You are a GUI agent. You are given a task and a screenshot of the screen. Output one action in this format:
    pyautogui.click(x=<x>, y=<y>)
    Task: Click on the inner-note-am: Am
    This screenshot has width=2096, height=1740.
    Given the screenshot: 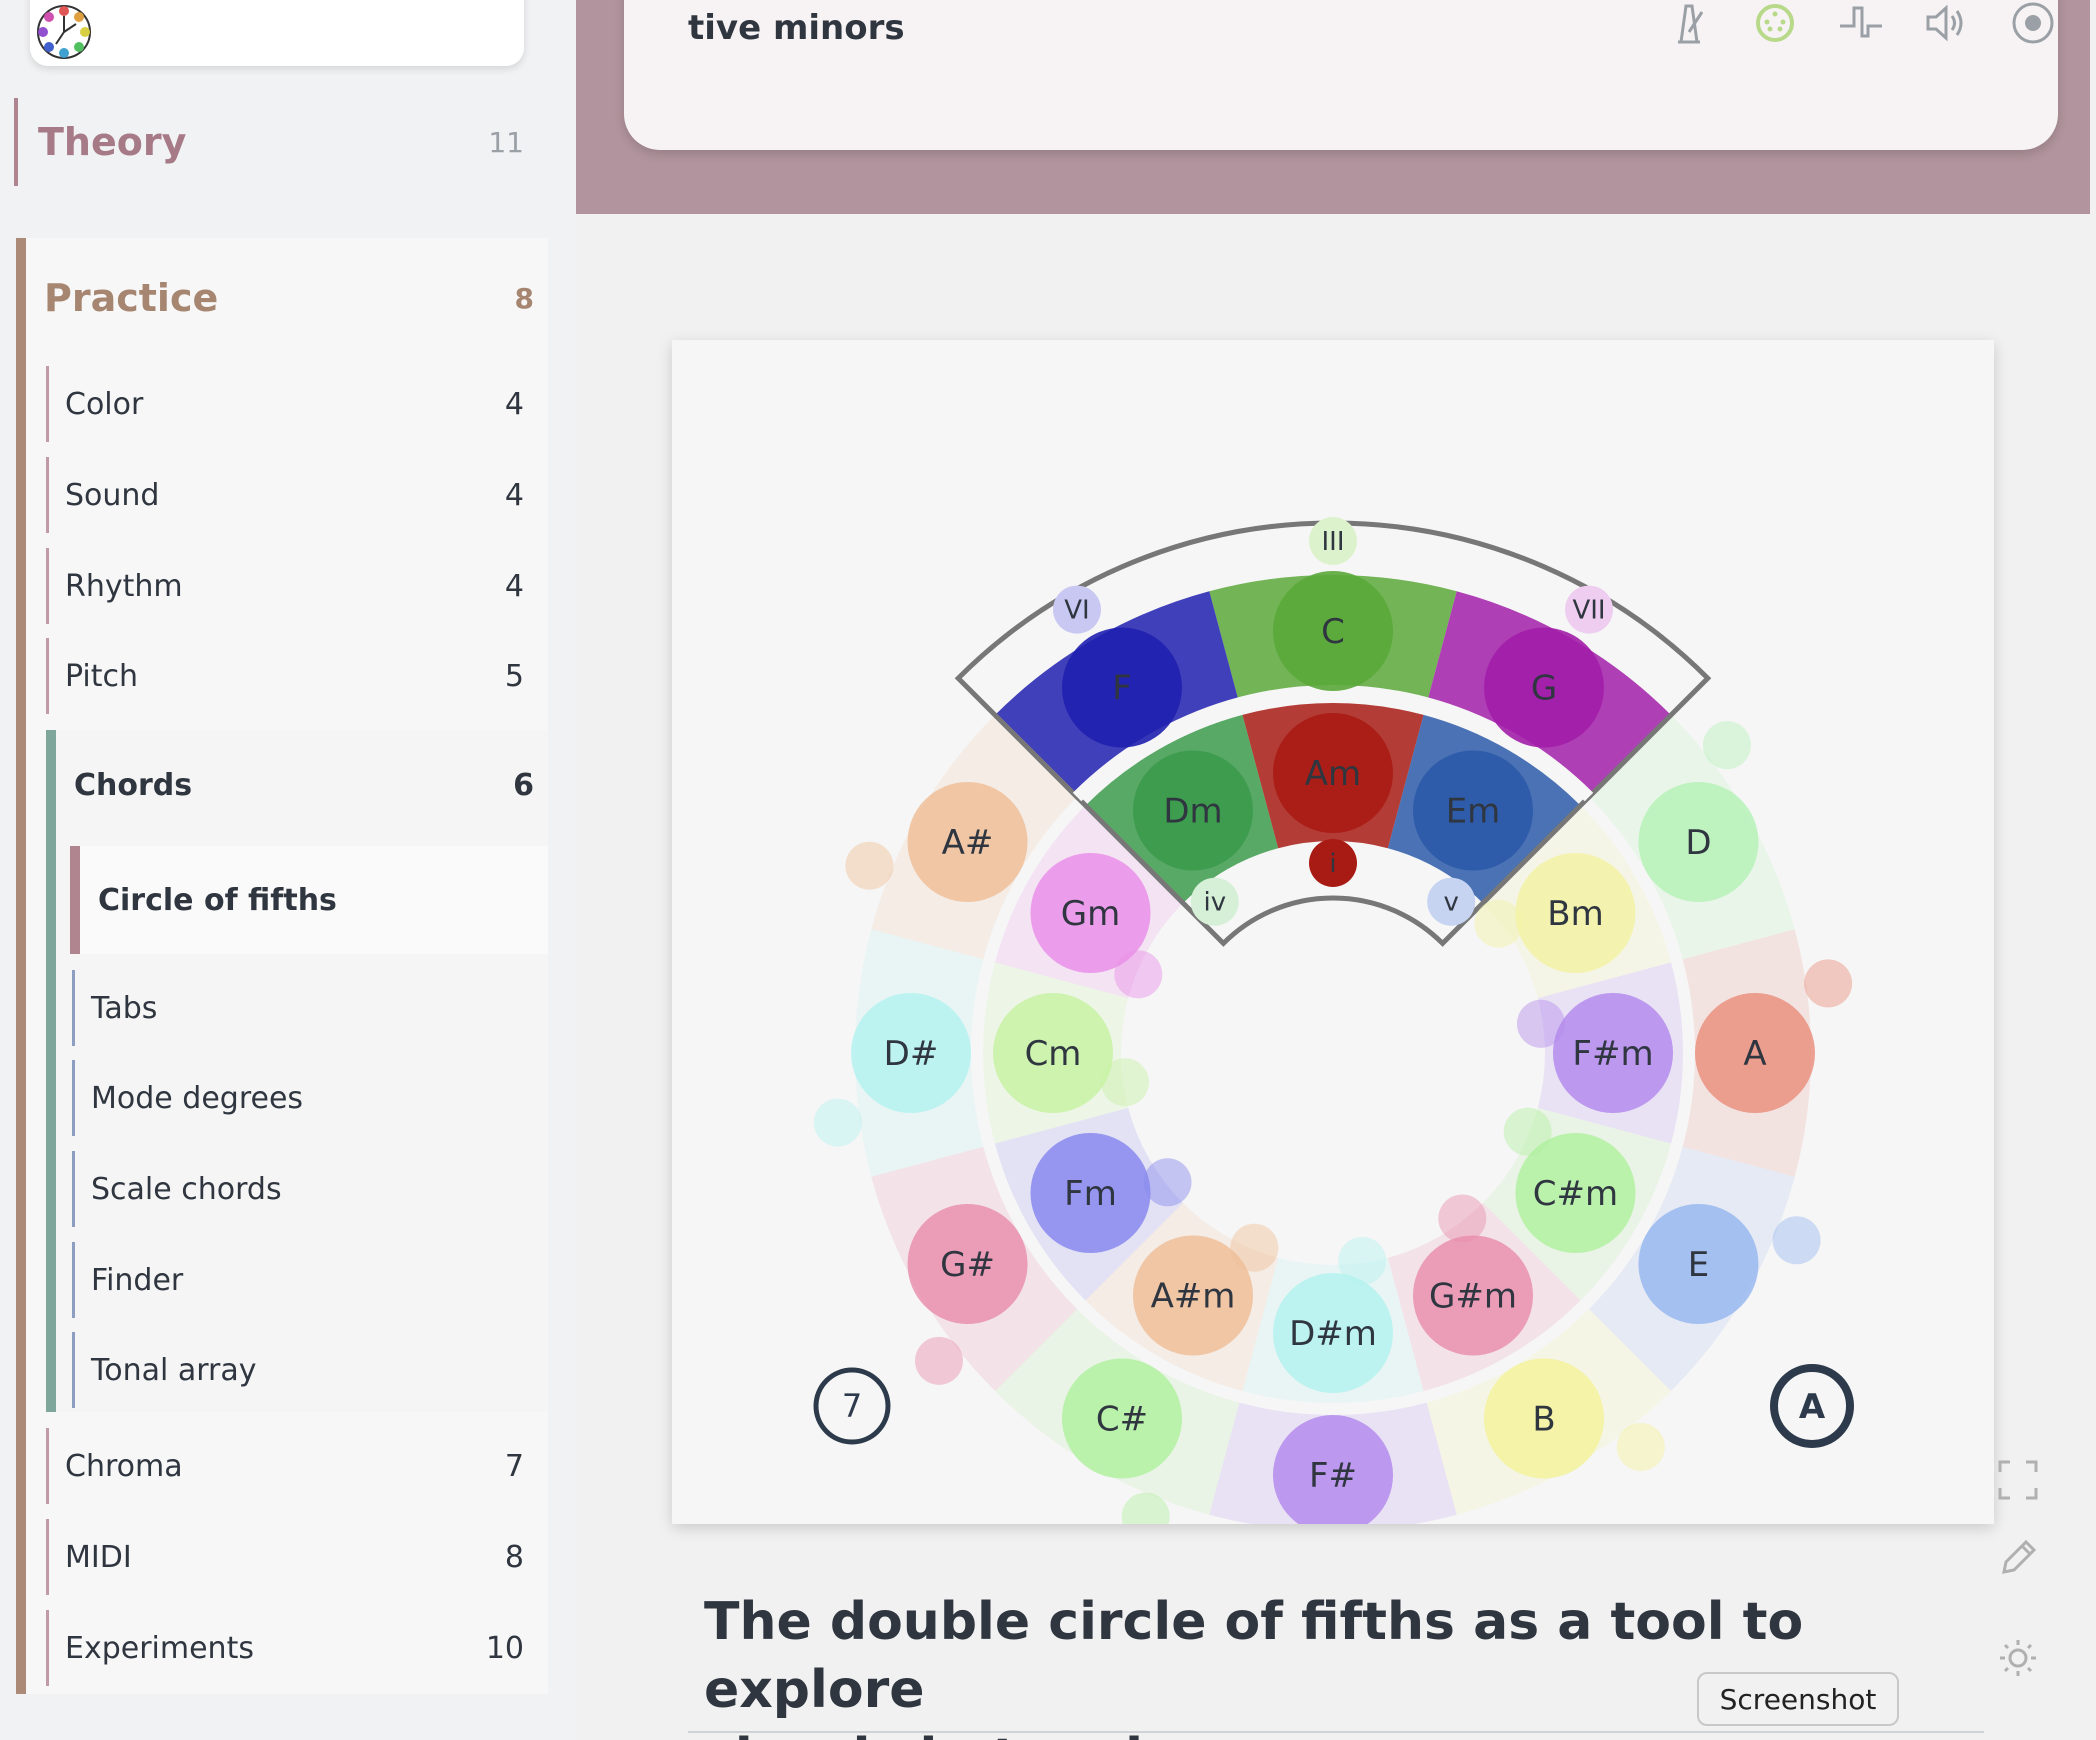 What is the action you would take?
    pyautogui.click(x=1333, y=773)
    